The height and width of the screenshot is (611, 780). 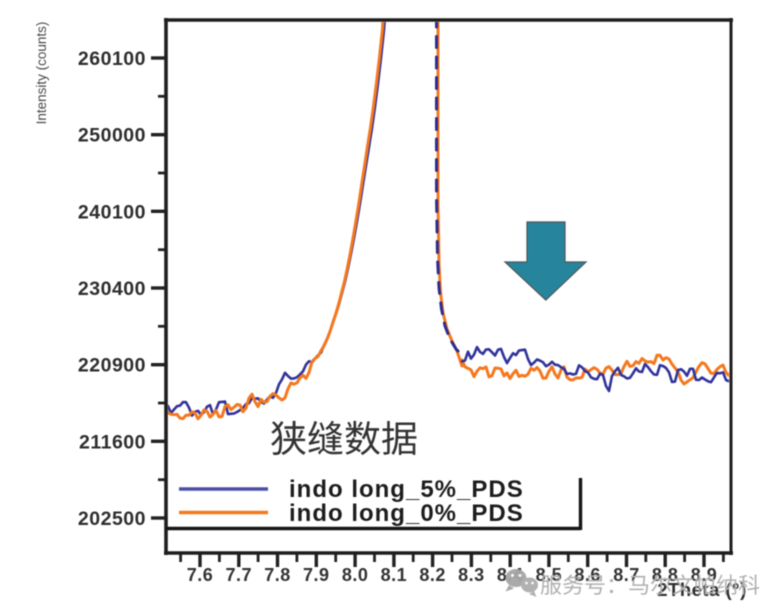 What do you see at coordinates (112, 519) in the screenshot?
I see `svg-text: 202500` at bounding box center [112, 519].